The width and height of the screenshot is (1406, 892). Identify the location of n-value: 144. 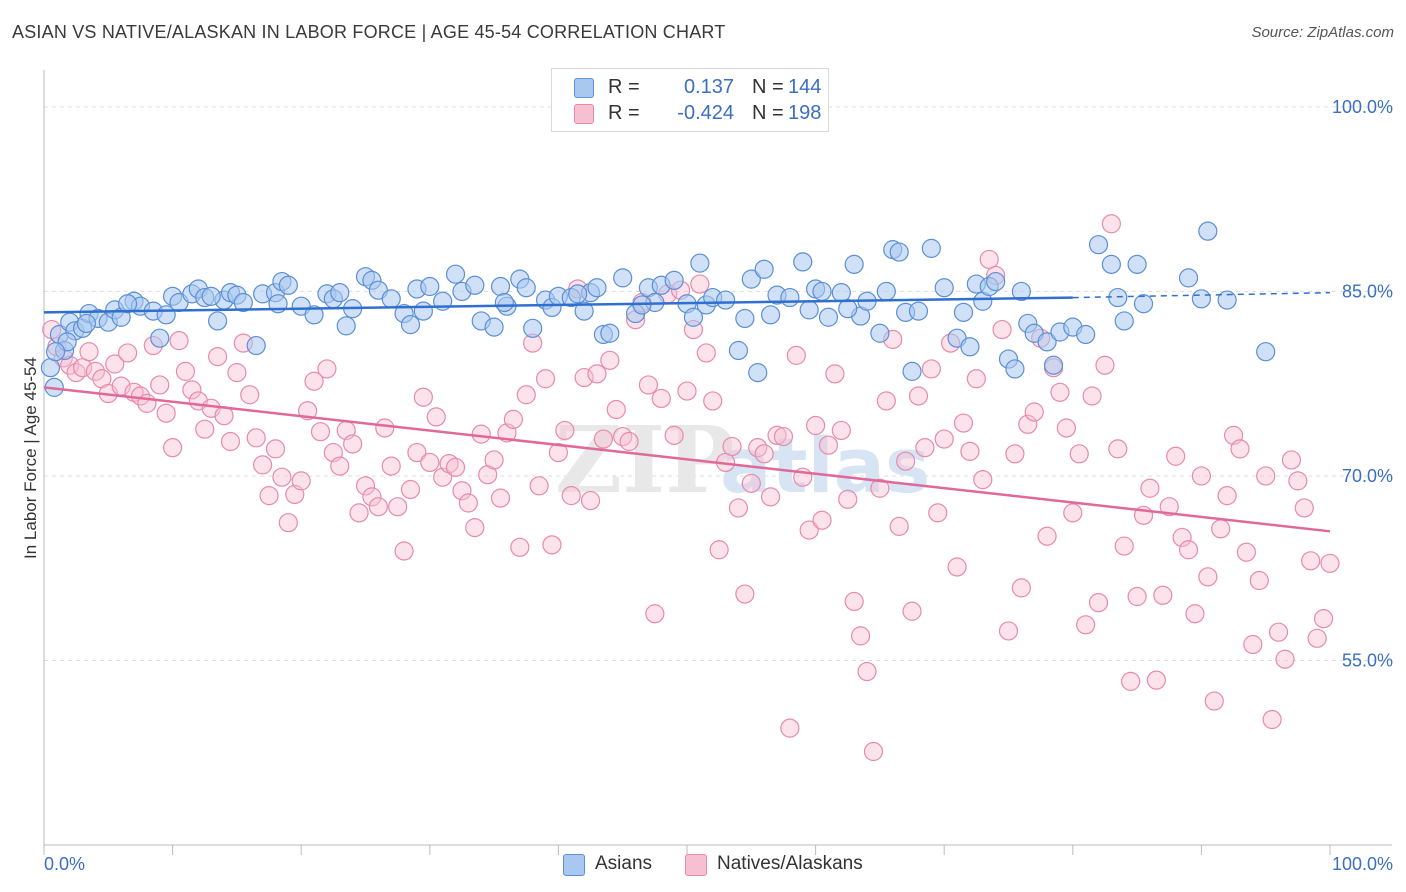
(805, 87).